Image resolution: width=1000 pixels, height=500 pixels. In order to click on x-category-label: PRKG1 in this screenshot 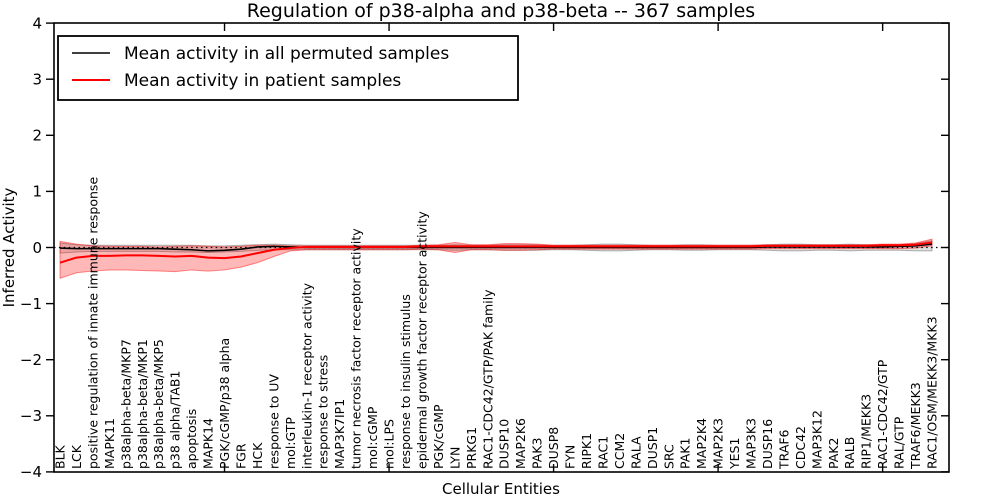, I will do `click(471, 448)`.